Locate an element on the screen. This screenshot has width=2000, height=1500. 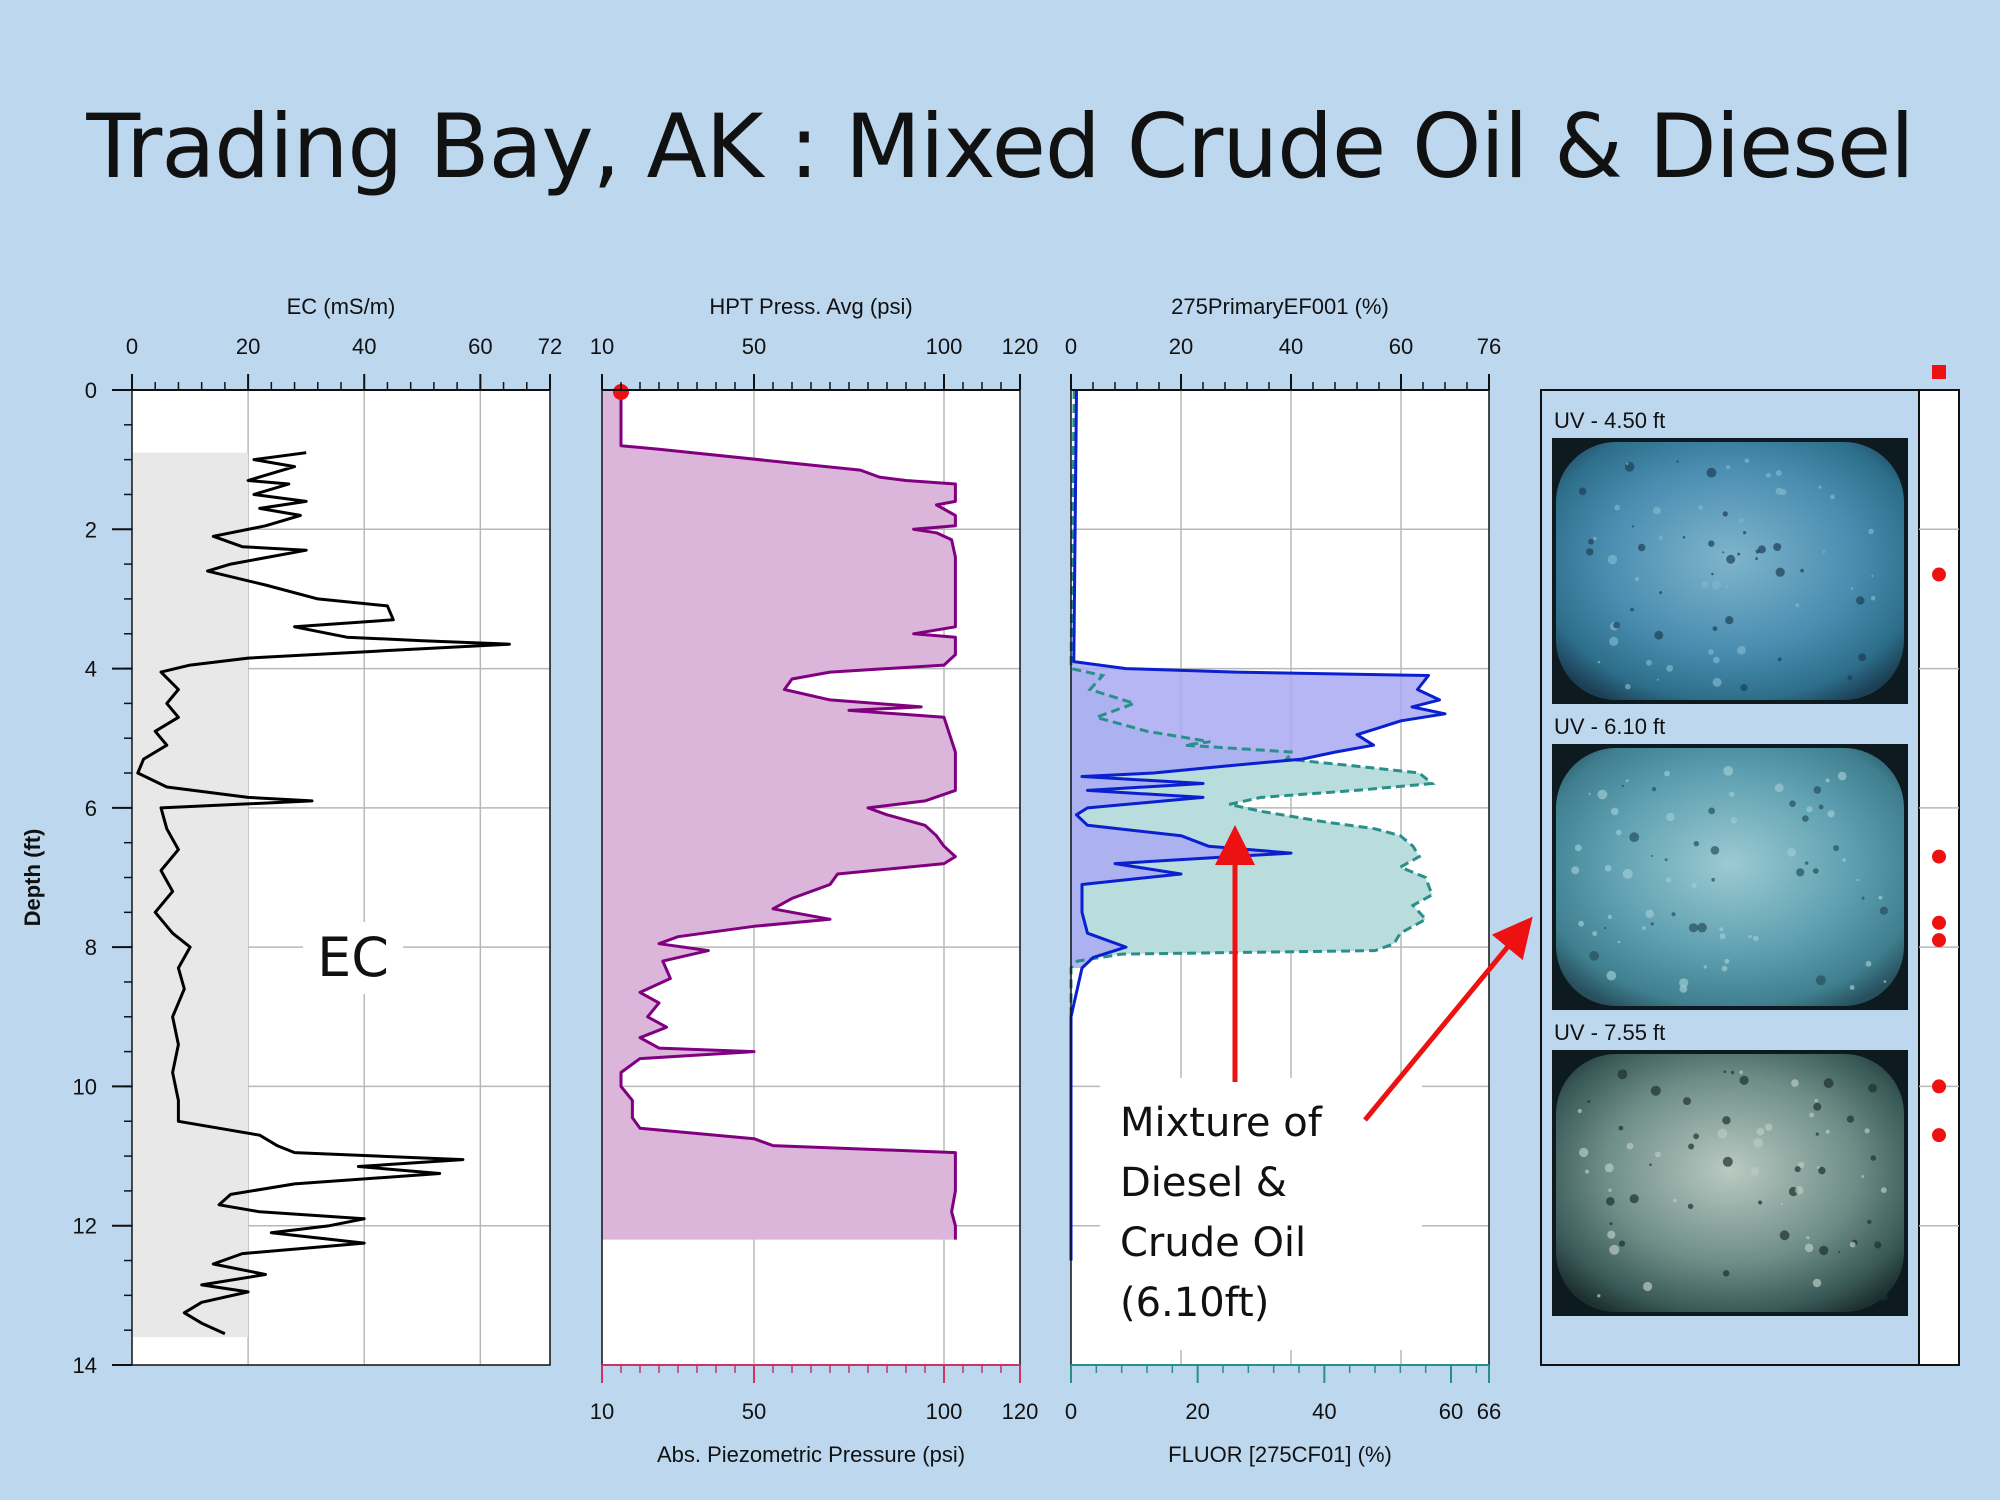
ec-series-line is located at coordinates (323, 893).